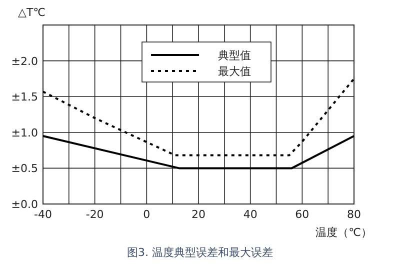  I want to click on x-tick-label: 60, so click(302, 214).